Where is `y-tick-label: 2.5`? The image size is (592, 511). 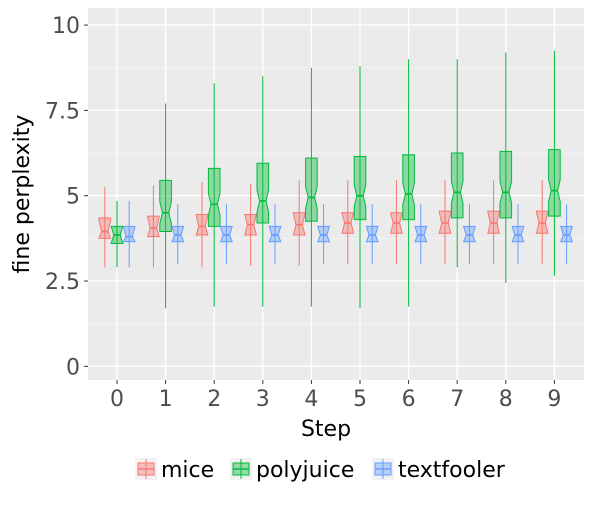
y-tick-label: 2.5 is located at coordinates (62, 282).